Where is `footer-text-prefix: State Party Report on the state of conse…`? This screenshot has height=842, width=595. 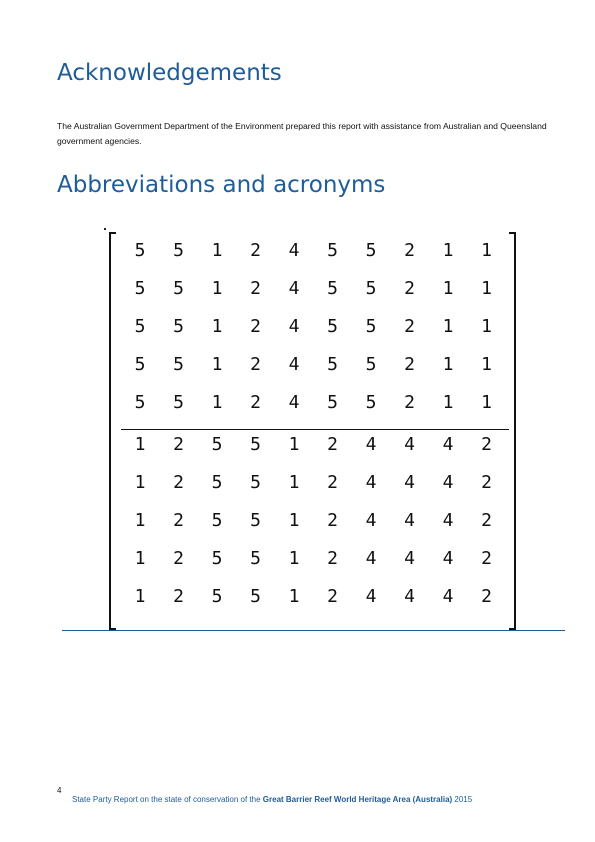 footer-text-prefix: State Party Report on the state of conse… is located at coordinates (167, 799).